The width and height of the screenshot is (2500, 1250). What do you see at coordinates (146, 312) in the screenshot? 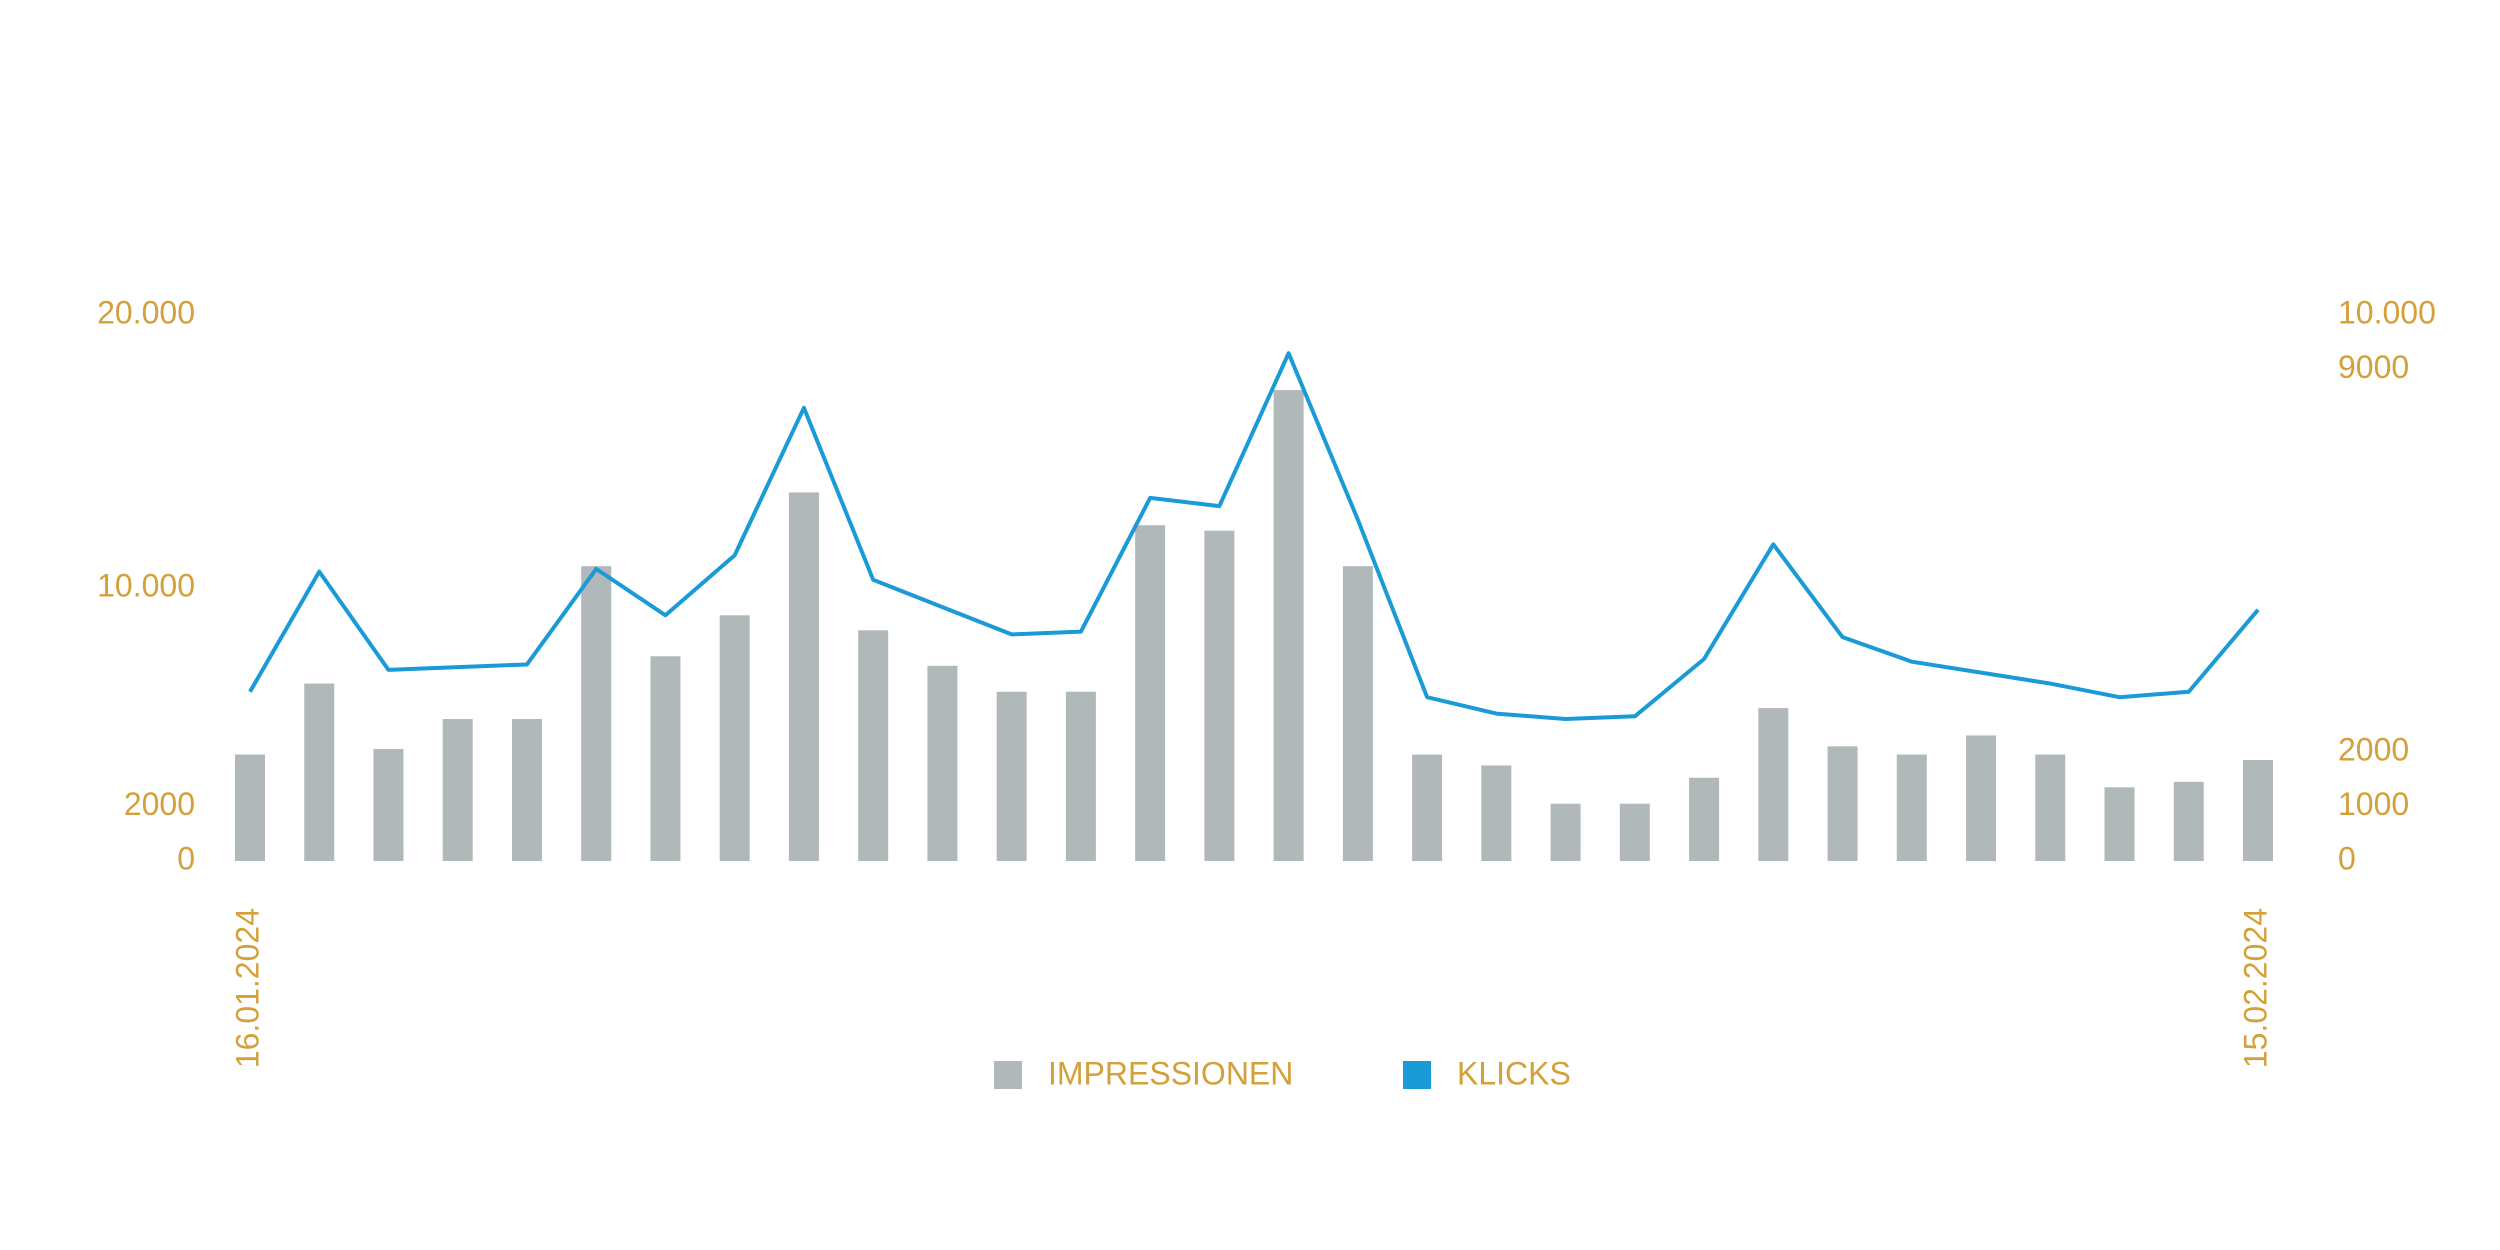
I see `y-tick-label: 20.000` at bounding box center [146, 312].